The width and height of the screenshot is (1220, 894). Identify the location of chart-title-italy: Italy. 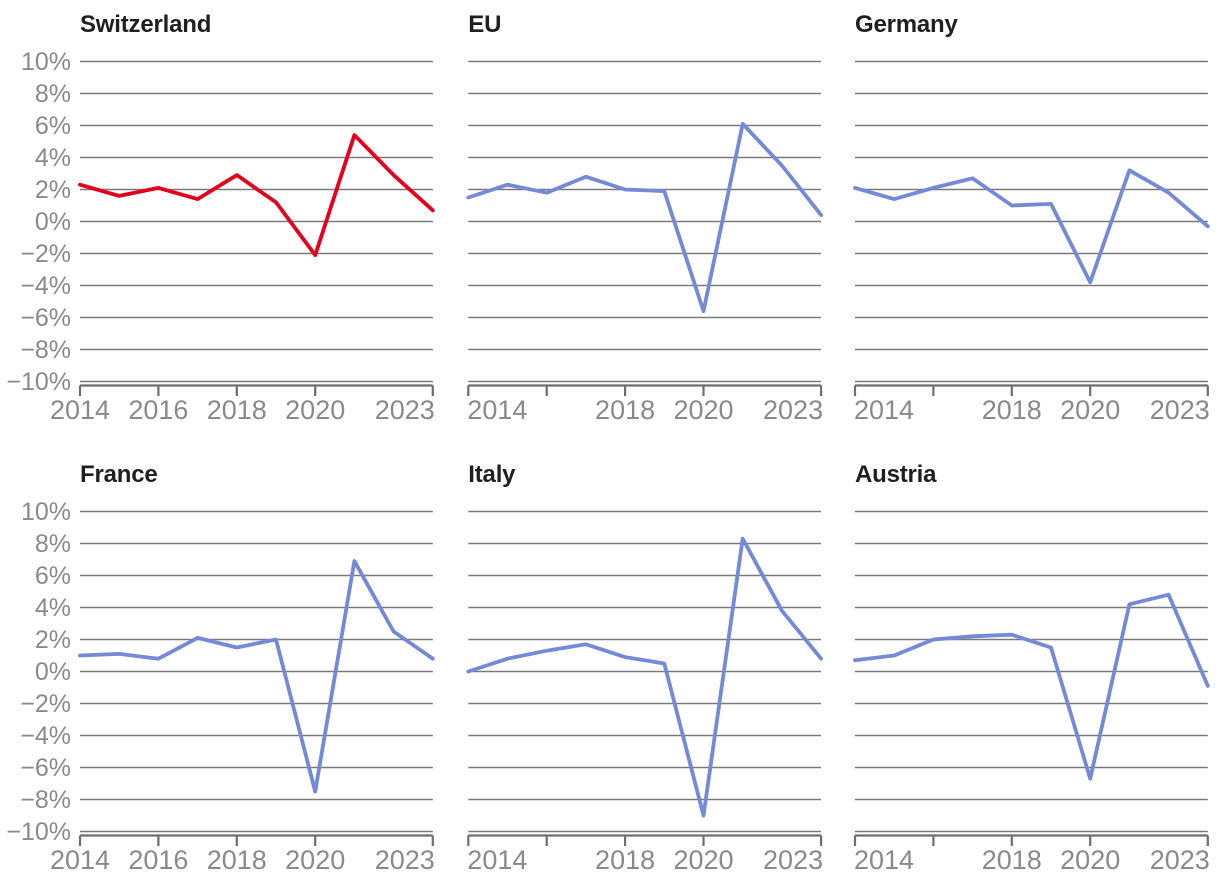
(492, 474).